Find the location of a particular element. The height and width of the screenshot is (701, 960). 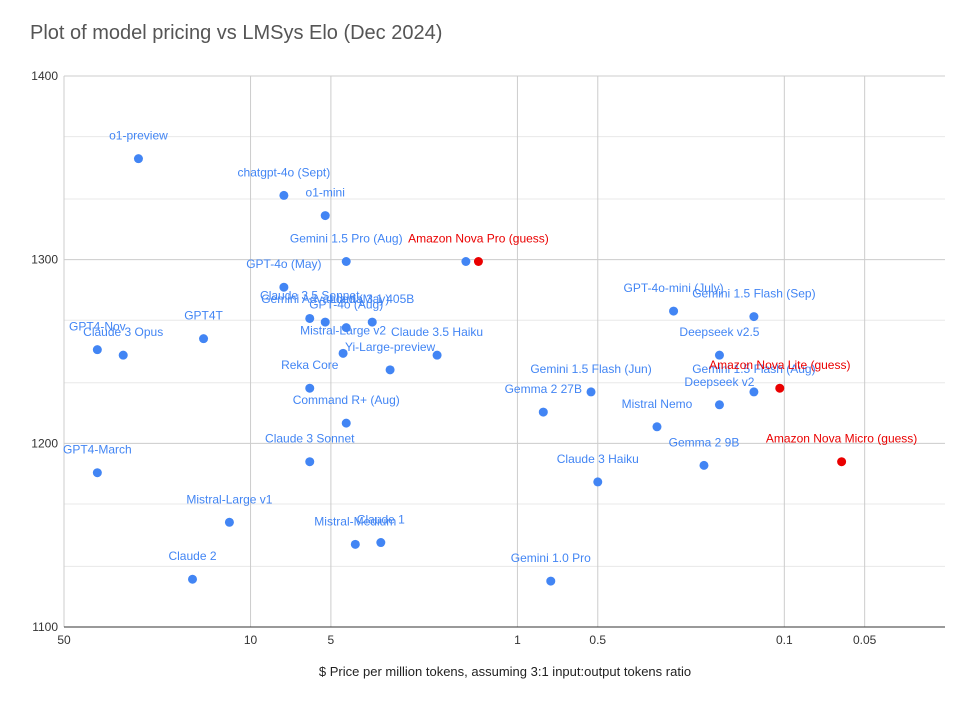

data-label: GPT-4o (Aug) is located at coordinates (346, 305).